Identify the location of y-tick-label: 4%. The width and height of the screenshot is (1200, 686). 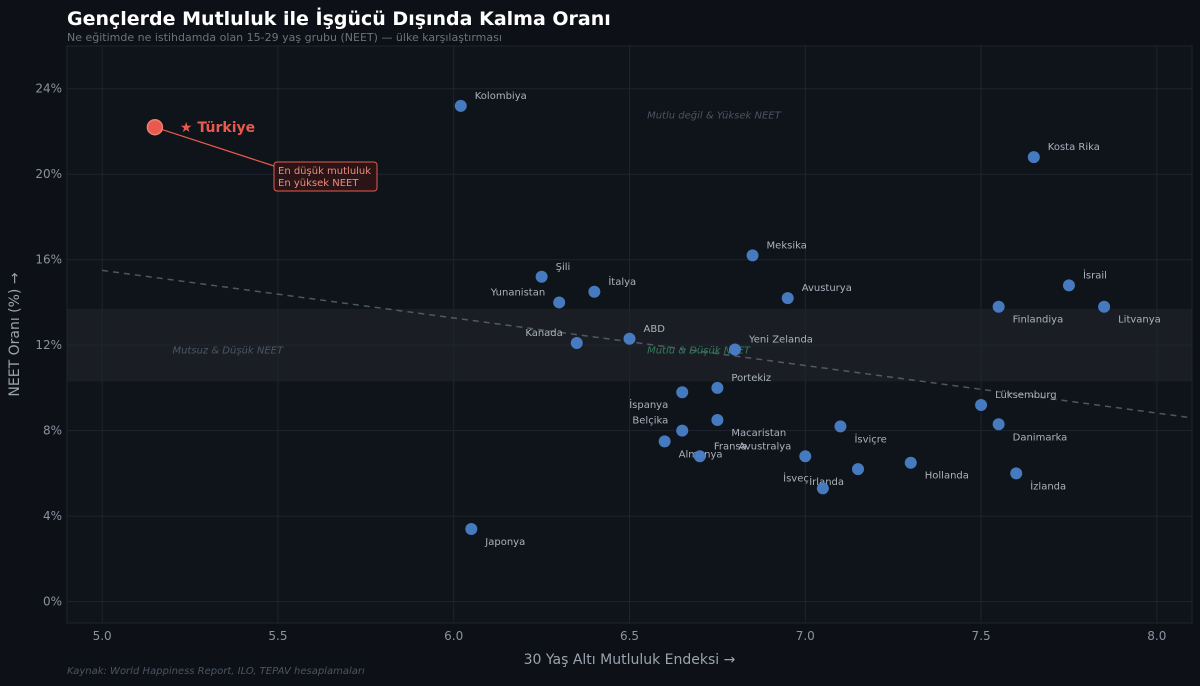
(52, 516).